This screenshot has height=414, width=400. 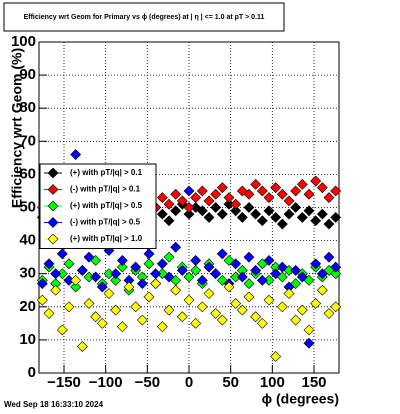 What do you see at coordinates (105, 189) in the screenshot?
I see `legend-label: (-) with pT/|q| > 0.1` at bounding box center [105, 189].